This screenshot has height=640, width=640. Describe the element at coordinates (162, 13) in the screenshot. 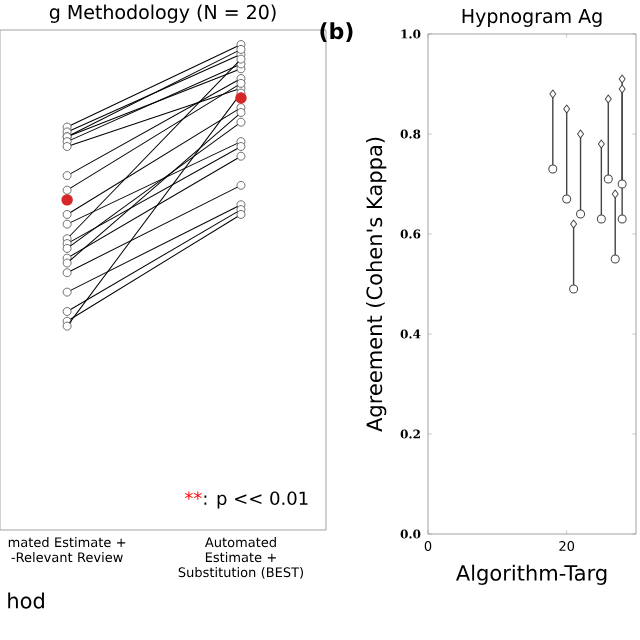

I see `chart-title: g Methodology (N = 20)` at that location.